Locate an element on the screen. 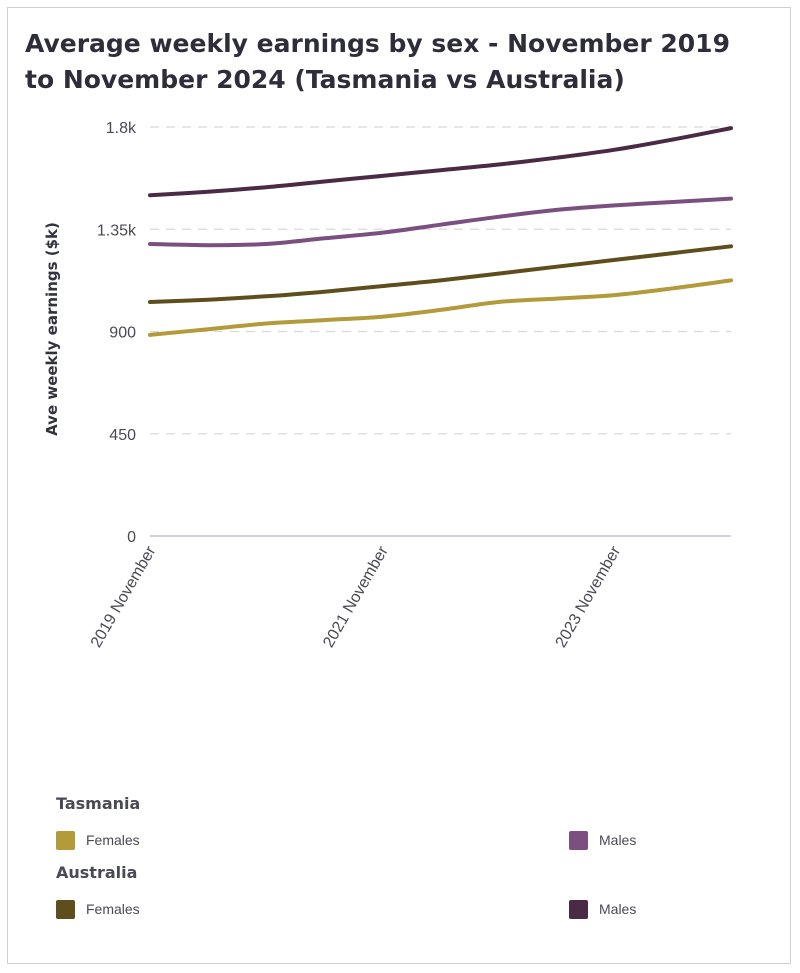  legend-item-australia-males: Males is located at coordinates (602, 909).